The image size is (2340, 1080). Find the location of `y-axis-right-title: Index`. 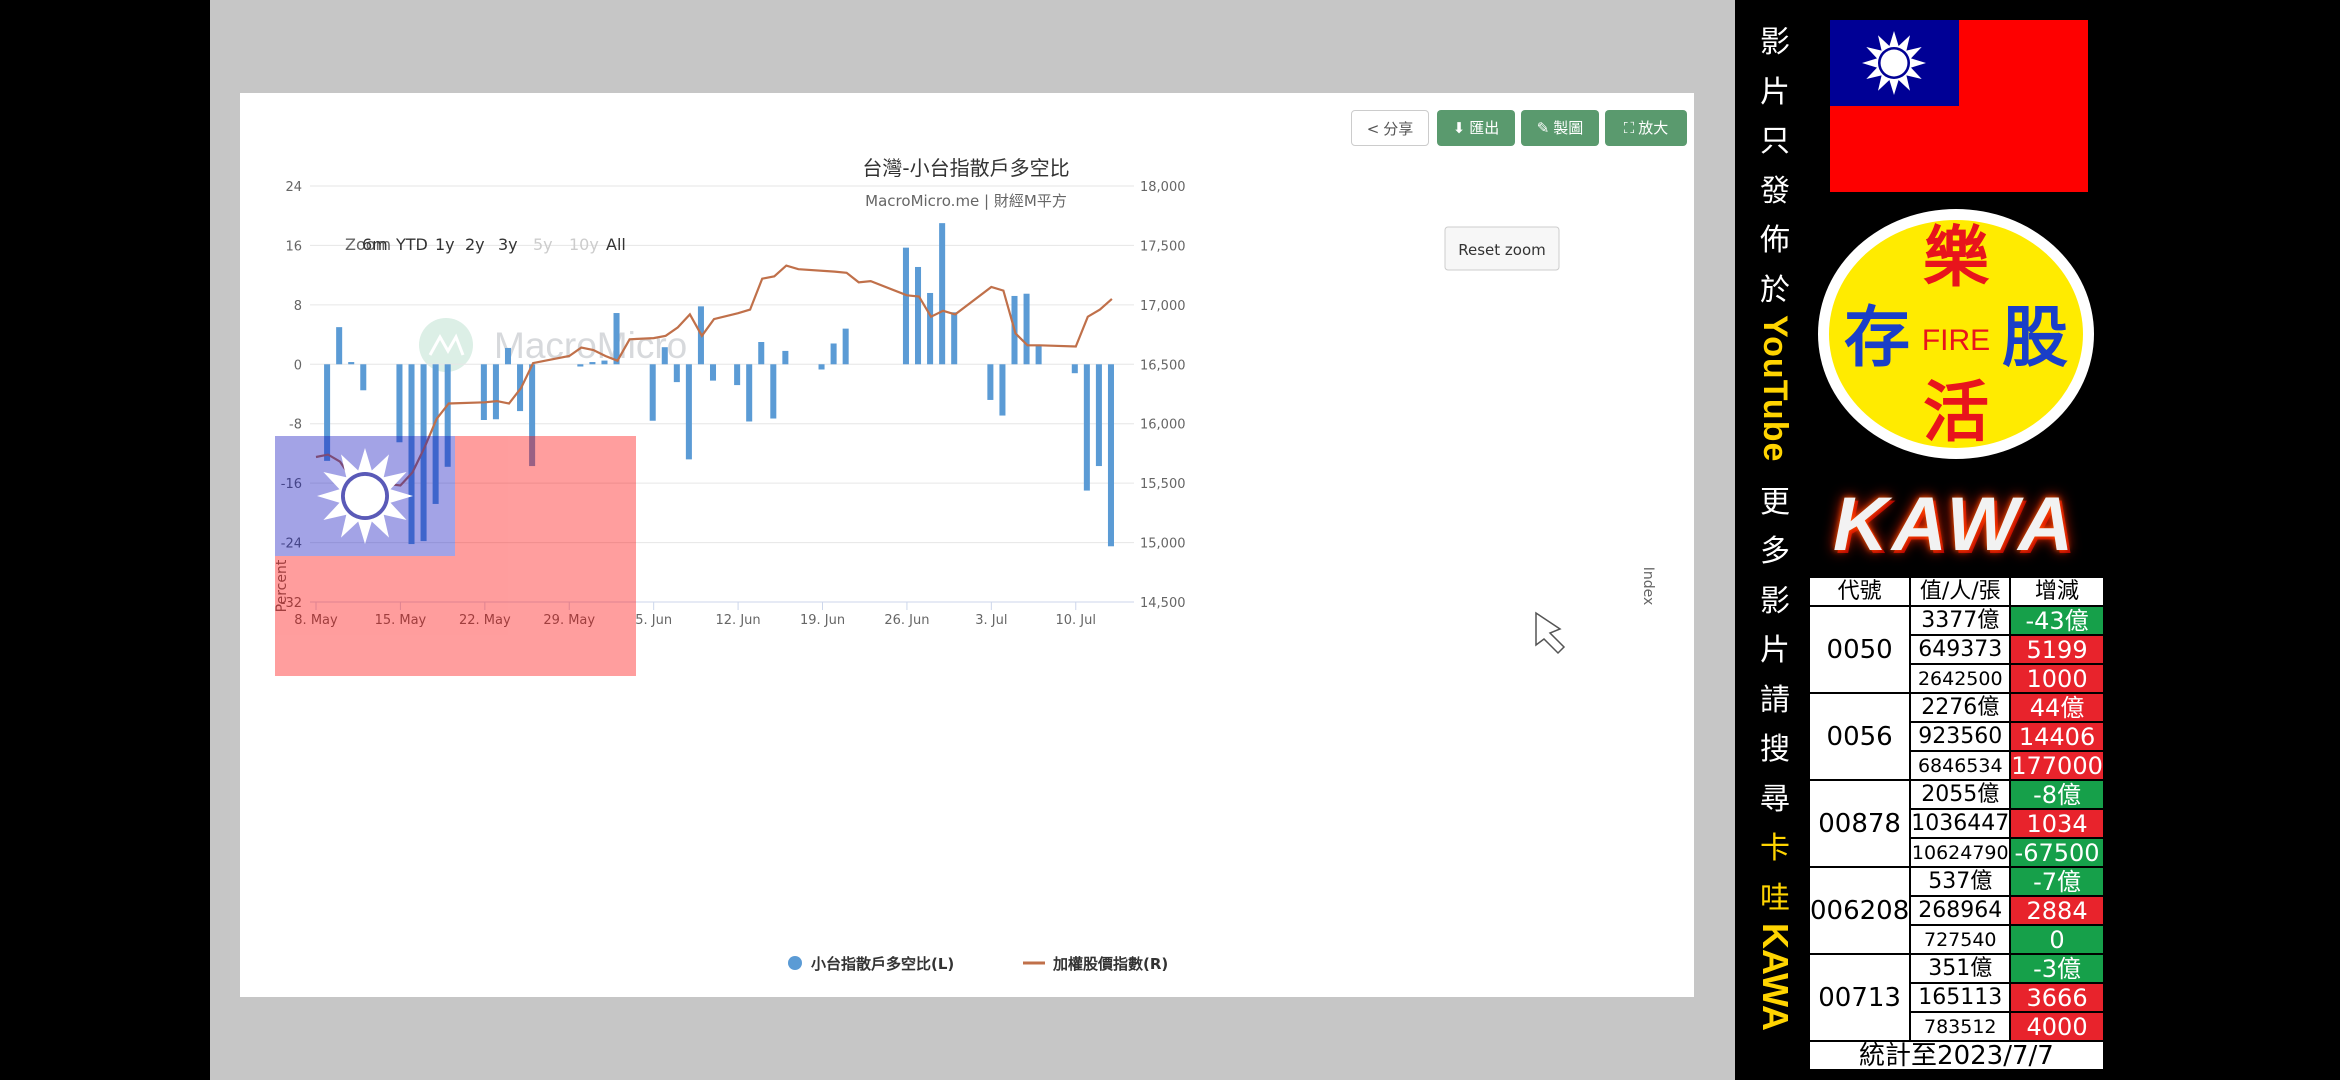

y-axis-right-title: Index is located at coordinates (1648, 586).